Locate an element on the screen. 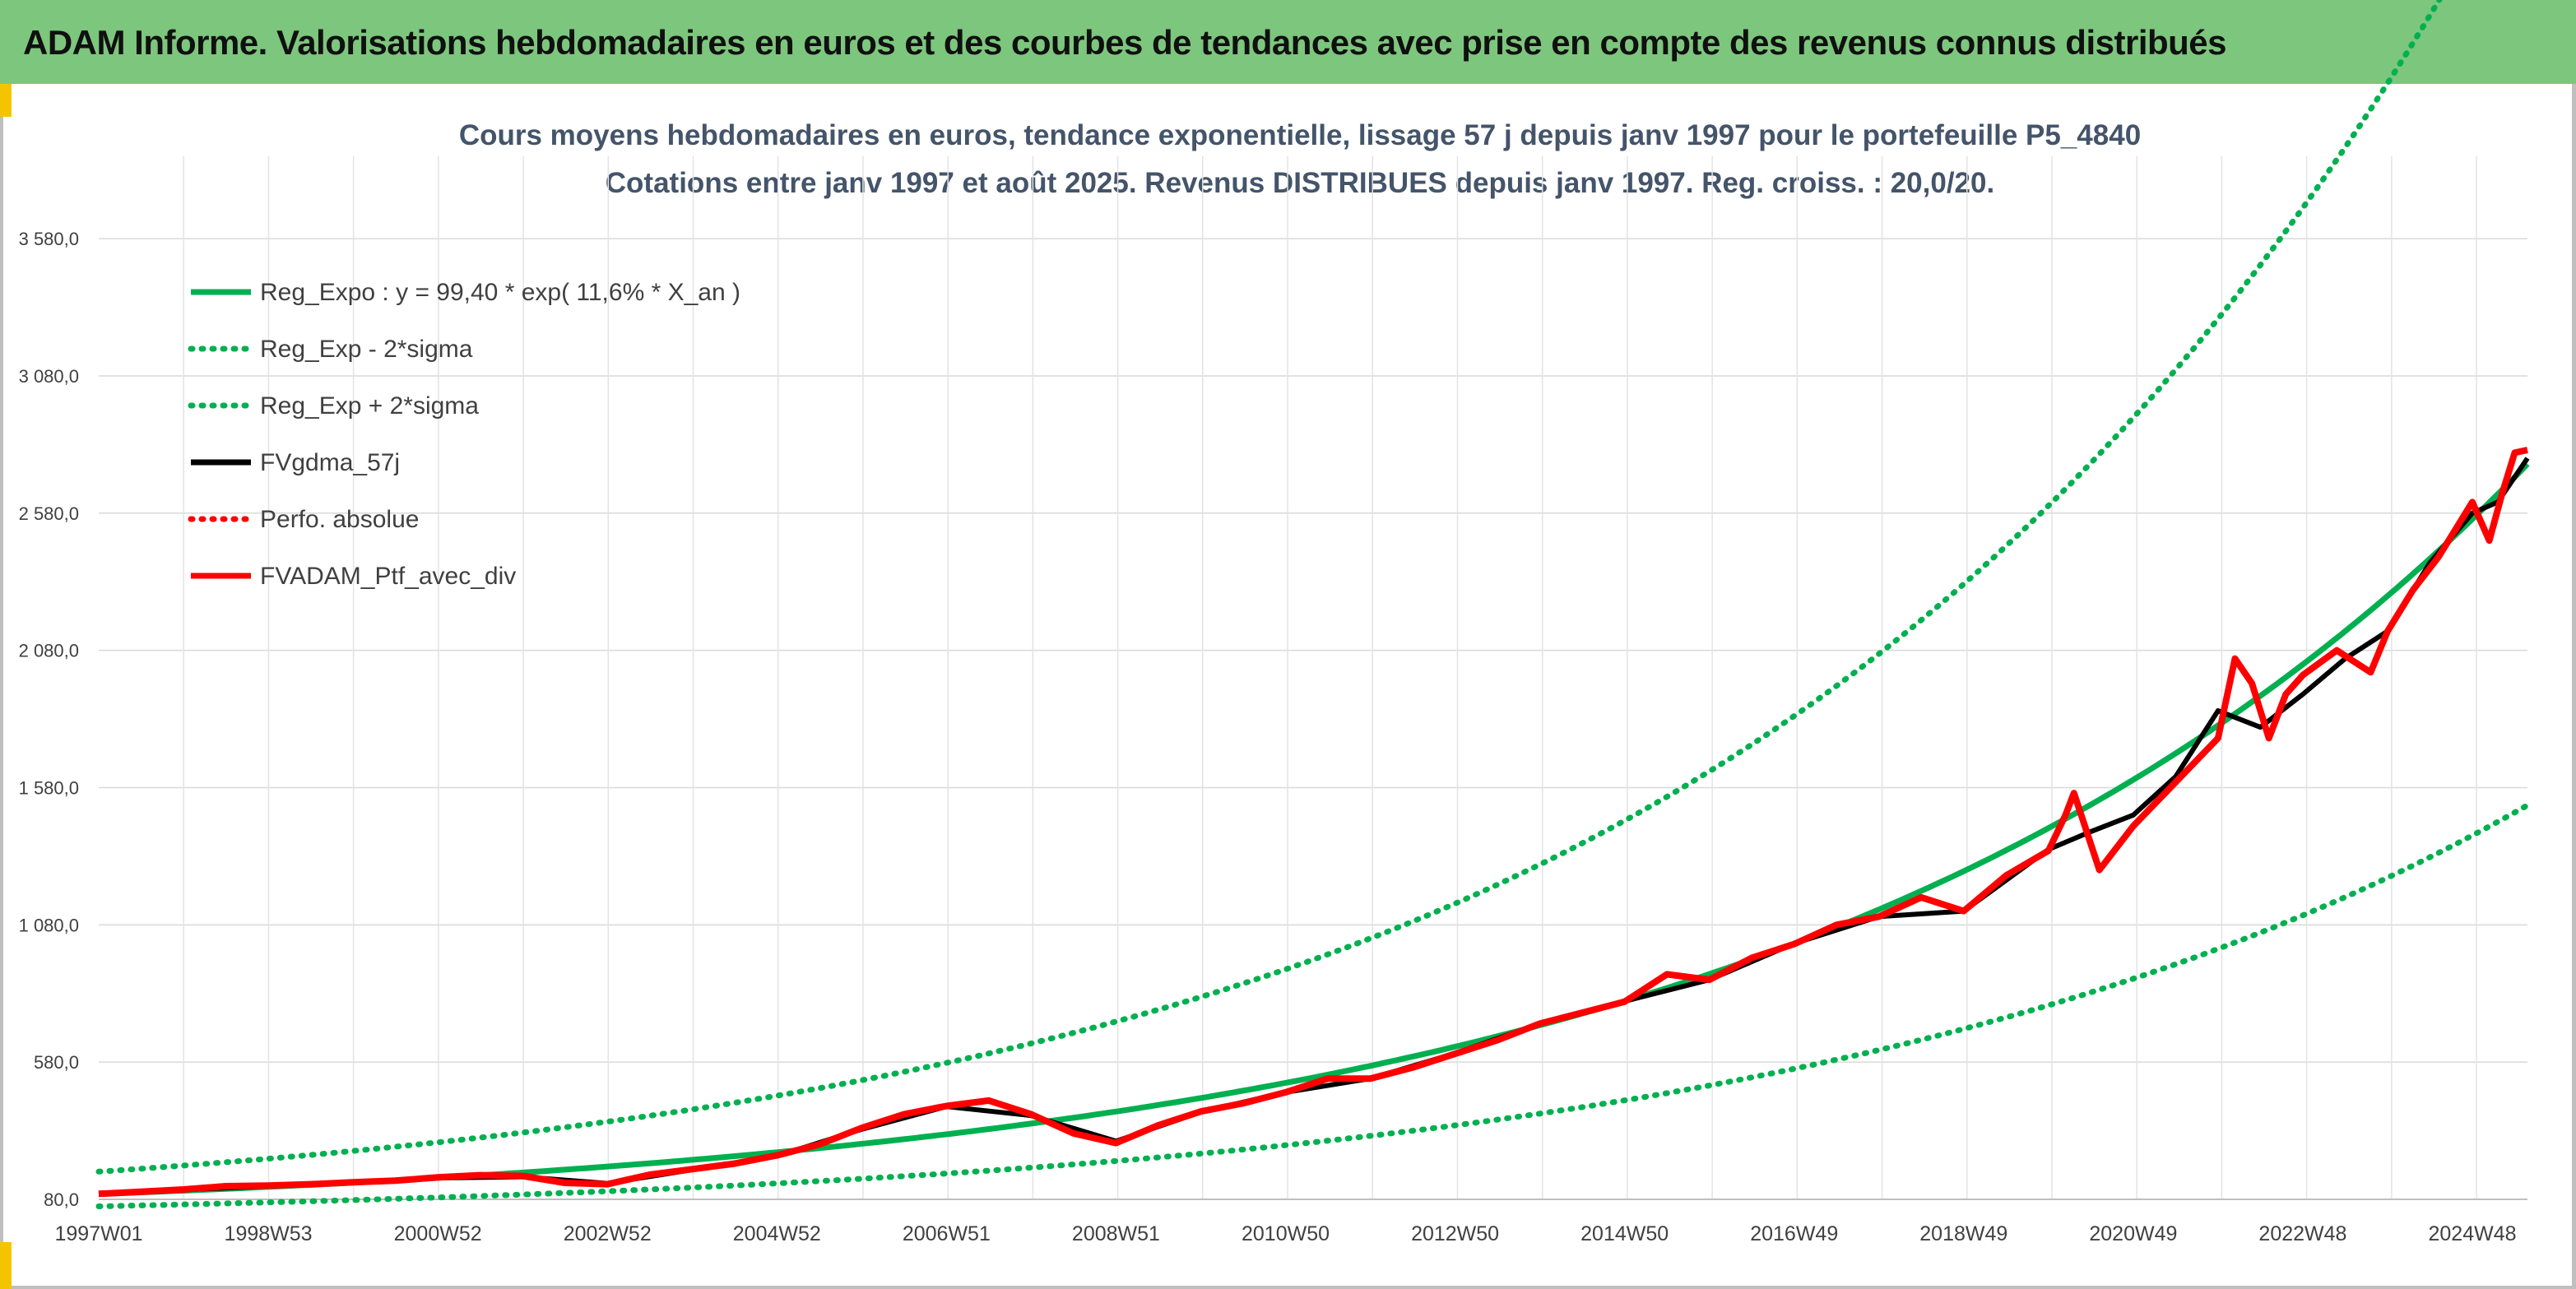  x-tick-label: 2022W48 is located at coordinates (2302, 1233).